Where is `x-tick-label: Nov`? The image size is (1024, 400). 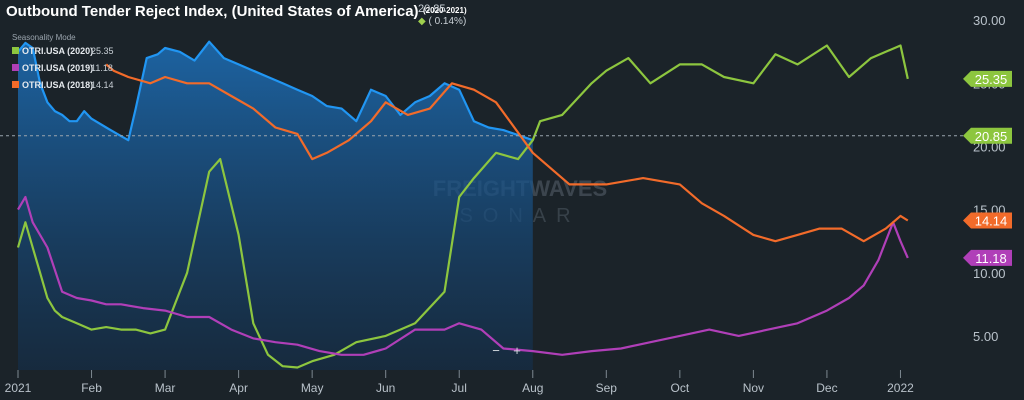 x-tick-label: Nov is located at coordinates (753, 388).